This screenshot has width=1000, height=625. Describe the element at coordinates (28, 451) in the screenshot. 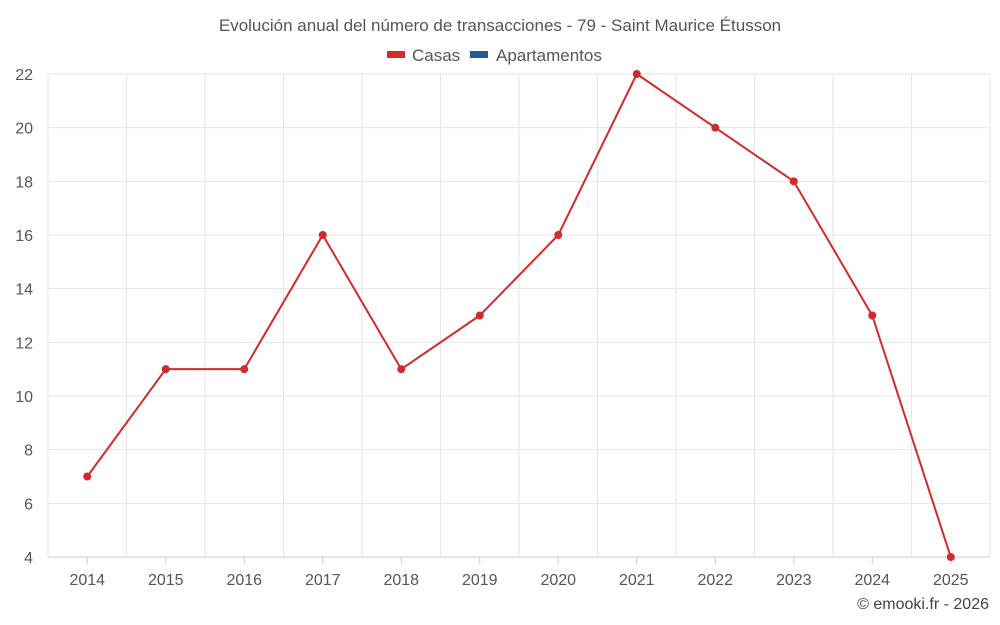

I see `y-tick-label: 8` at that location.